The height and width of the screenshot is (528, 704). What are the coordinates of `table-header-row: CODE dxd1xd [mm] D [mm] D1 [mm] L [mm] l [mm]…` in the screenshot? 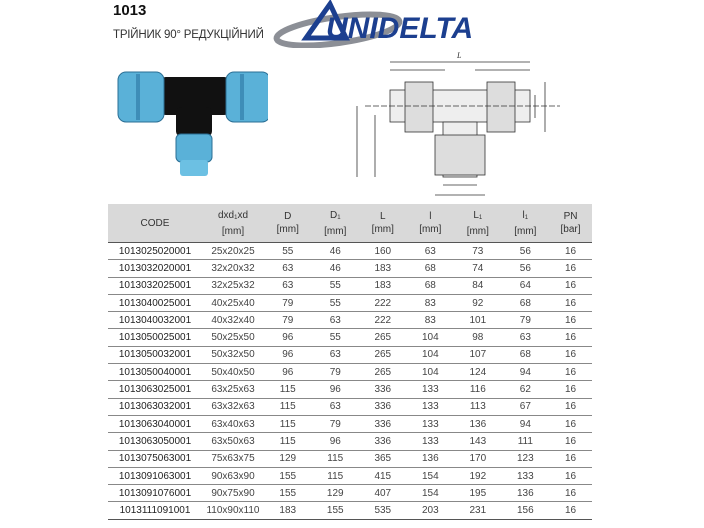 It's located at (350, 223).